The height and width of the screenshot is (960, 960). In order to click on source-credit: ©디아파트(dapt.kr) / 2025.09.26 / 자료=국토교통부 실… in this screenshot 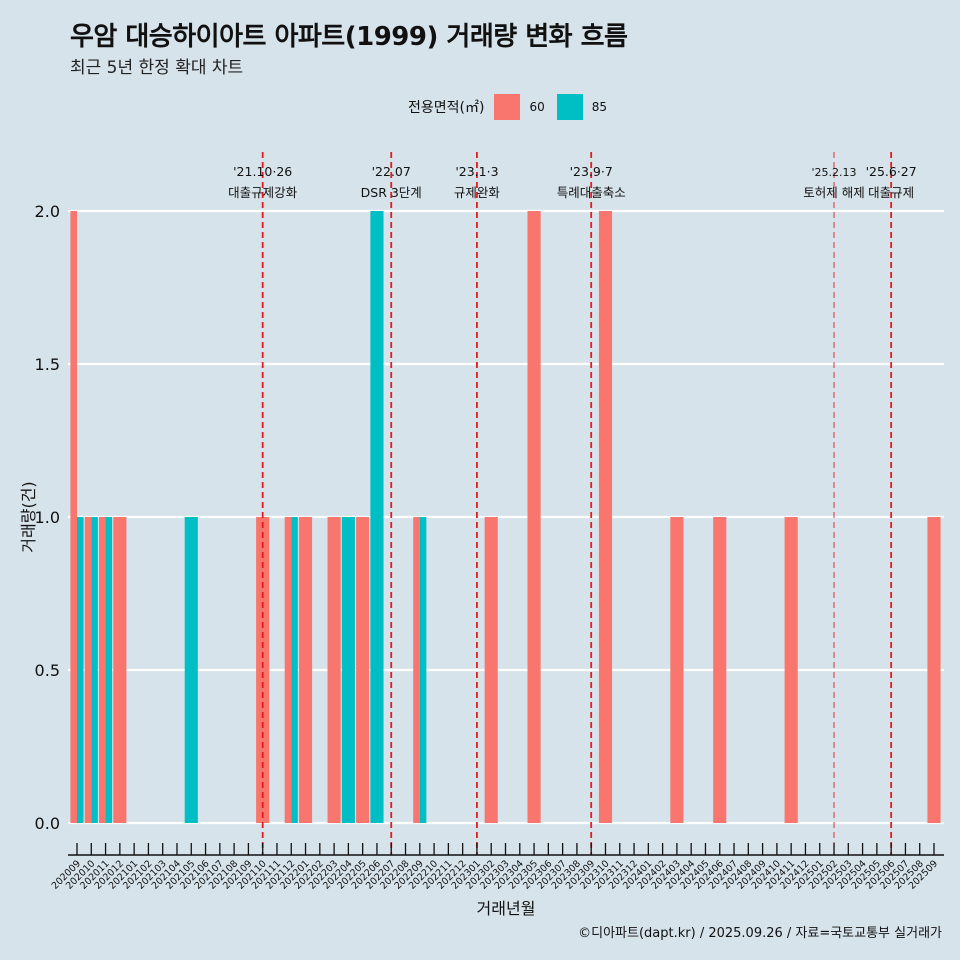, I will do `click(760, 933)`.